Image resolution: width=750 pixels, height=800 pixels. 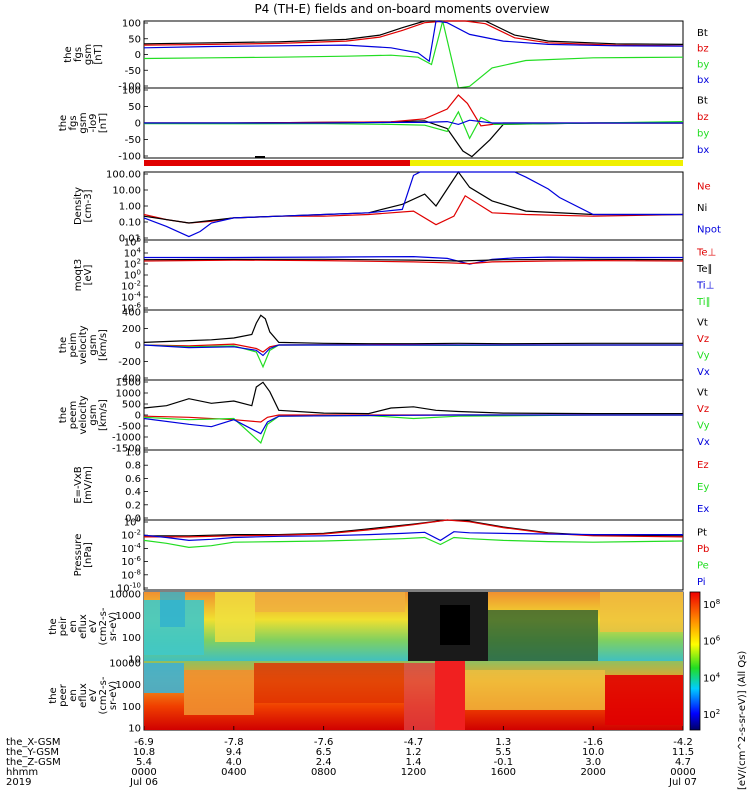 I want to click on y-tick-label: 10⁻⁶, so click(x=131, y=561).